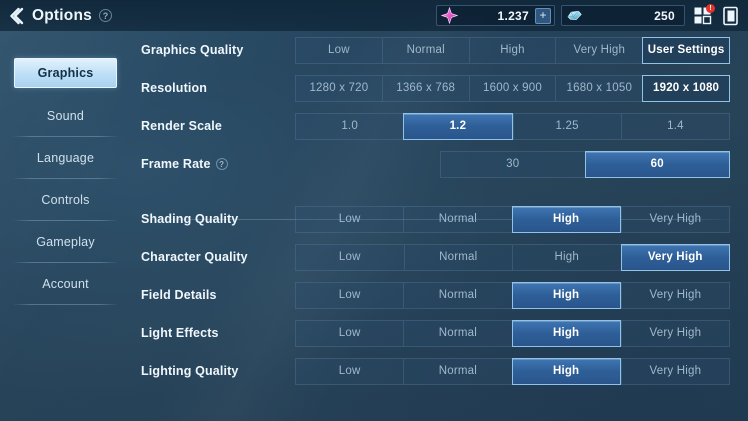 The width and height of the screenshot is (748, 421). I want to click on chevron-left-icon, so click(18, 16).